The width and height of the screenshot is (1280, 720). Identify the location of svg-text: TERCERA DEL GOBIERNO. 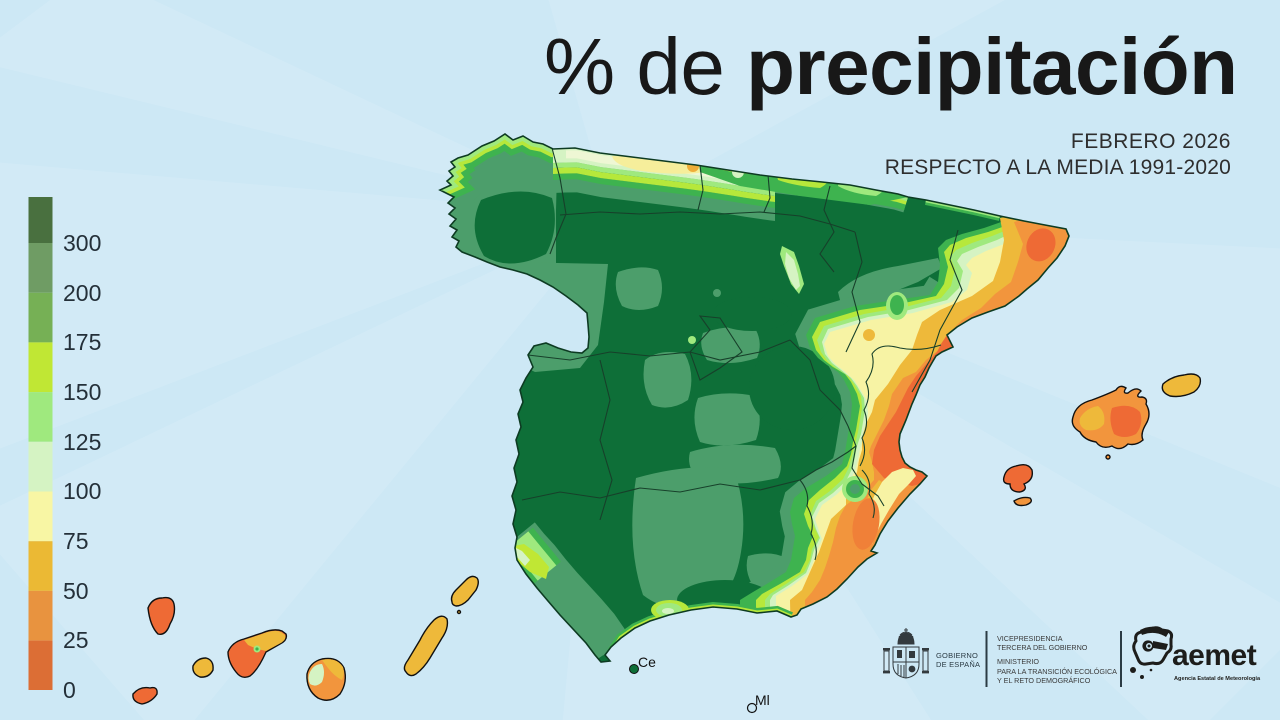
(1042, 647).